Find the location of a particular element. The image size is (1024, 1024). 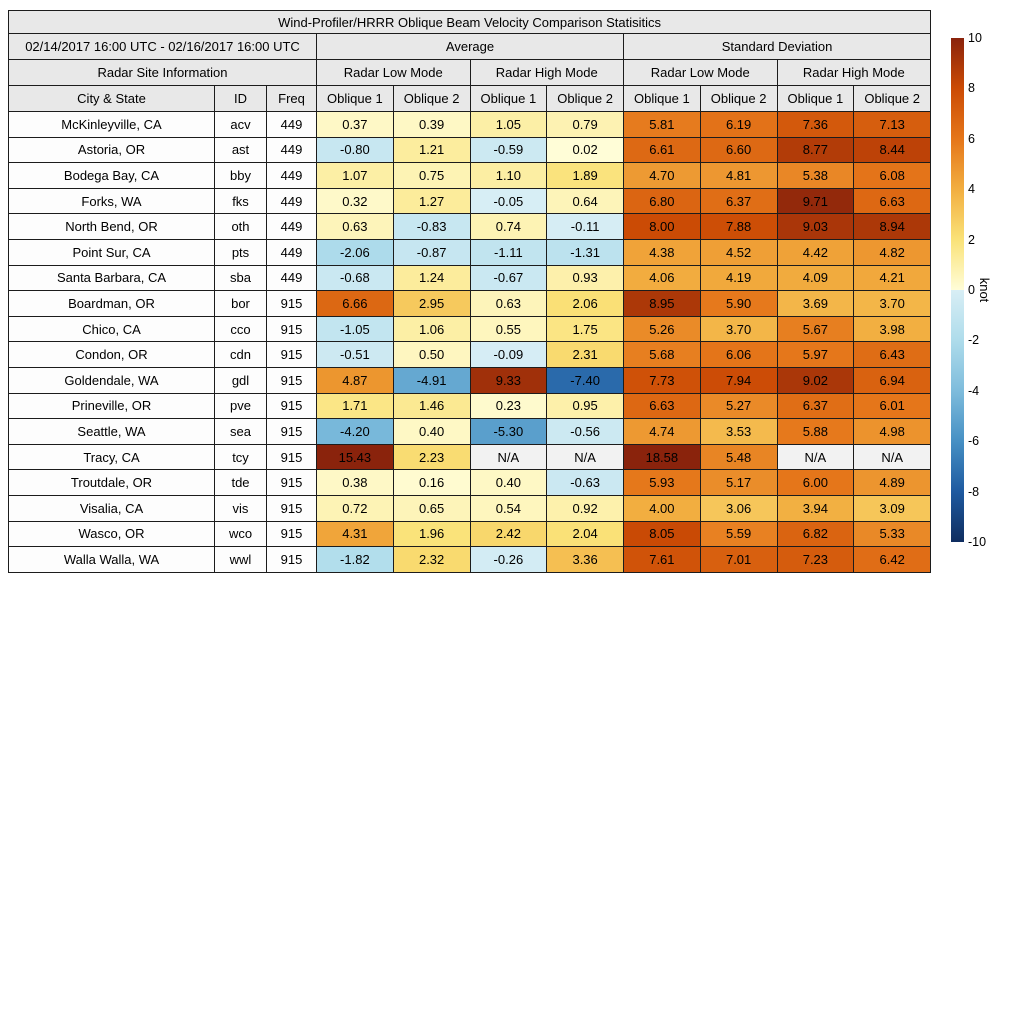

colorbar-tick-label: -8 is located at coordinates (974, 491).